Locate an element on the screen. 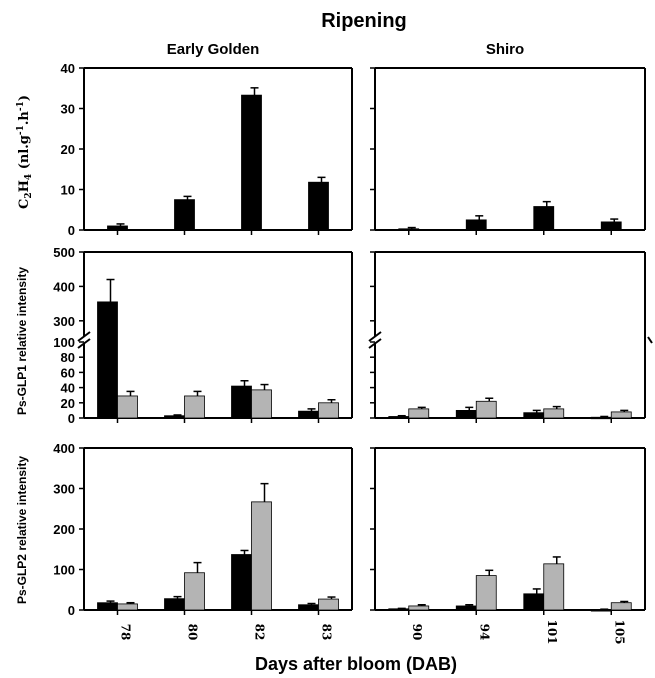  panel-1-0-y-tick-label: 500 is located at coordinates (64, 252).